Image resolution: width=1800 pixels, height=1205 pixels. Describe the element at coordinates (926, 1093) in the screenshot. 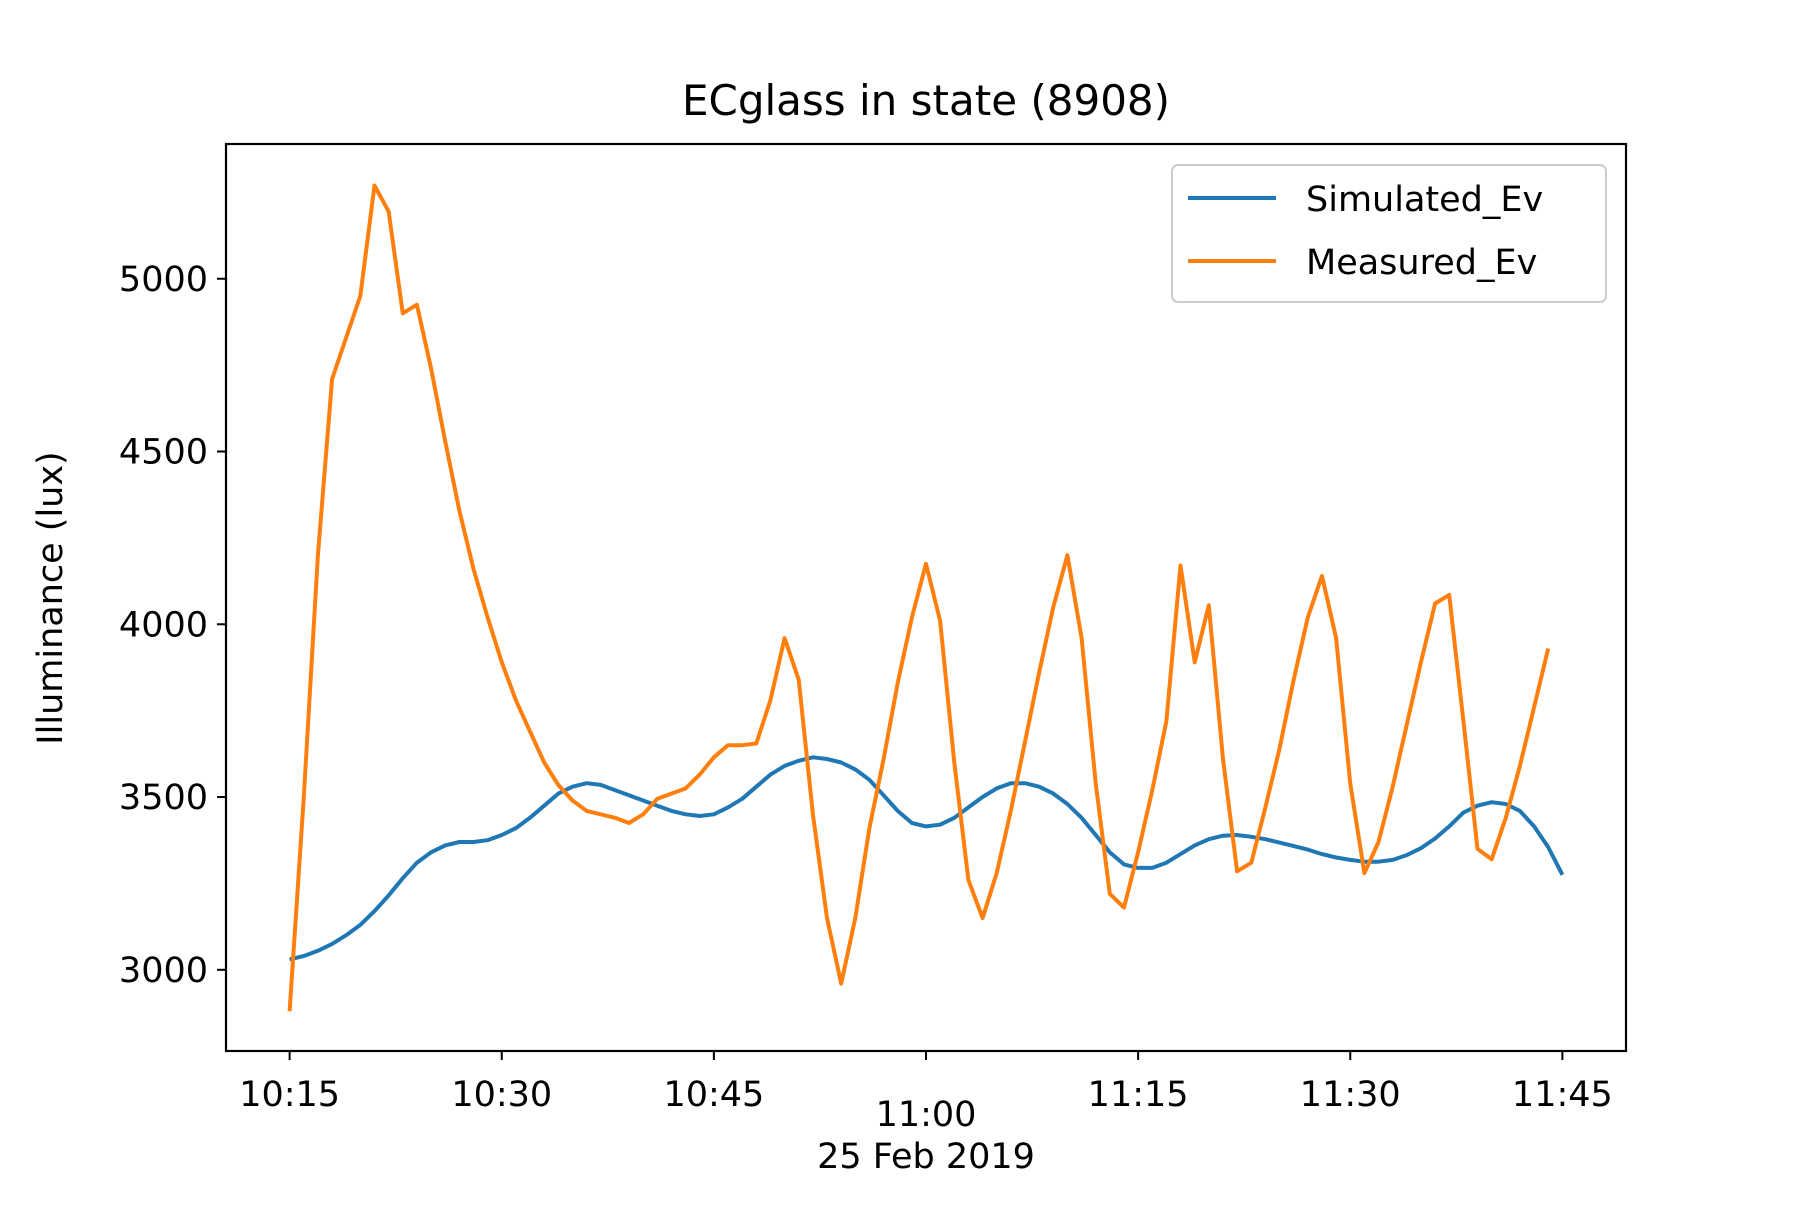

I see `x-axis-ticks: 10:15 10:30 10:45 11:00 11:15 11:30 11:45` at that location.